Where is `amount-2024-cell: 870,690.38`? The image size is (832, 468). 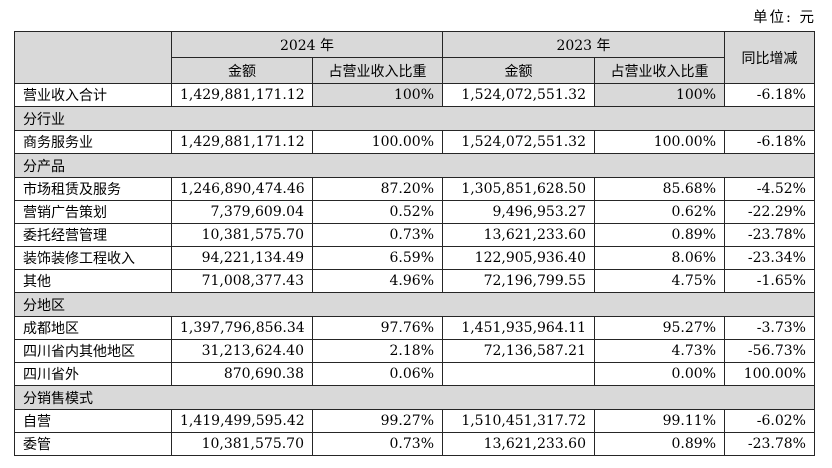 amount-2024-cell: 870,690.38 is located at coordinates (242, 374).